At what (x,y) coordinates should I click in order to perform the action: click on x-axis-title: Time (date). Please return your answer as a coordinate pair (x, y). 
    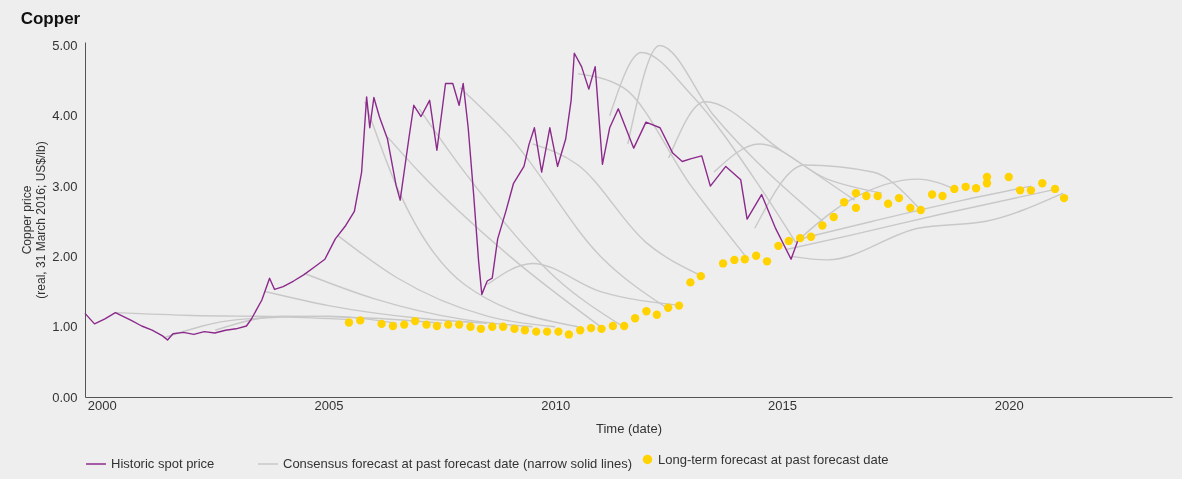
    Looking at the image, I should click on (629, 428).